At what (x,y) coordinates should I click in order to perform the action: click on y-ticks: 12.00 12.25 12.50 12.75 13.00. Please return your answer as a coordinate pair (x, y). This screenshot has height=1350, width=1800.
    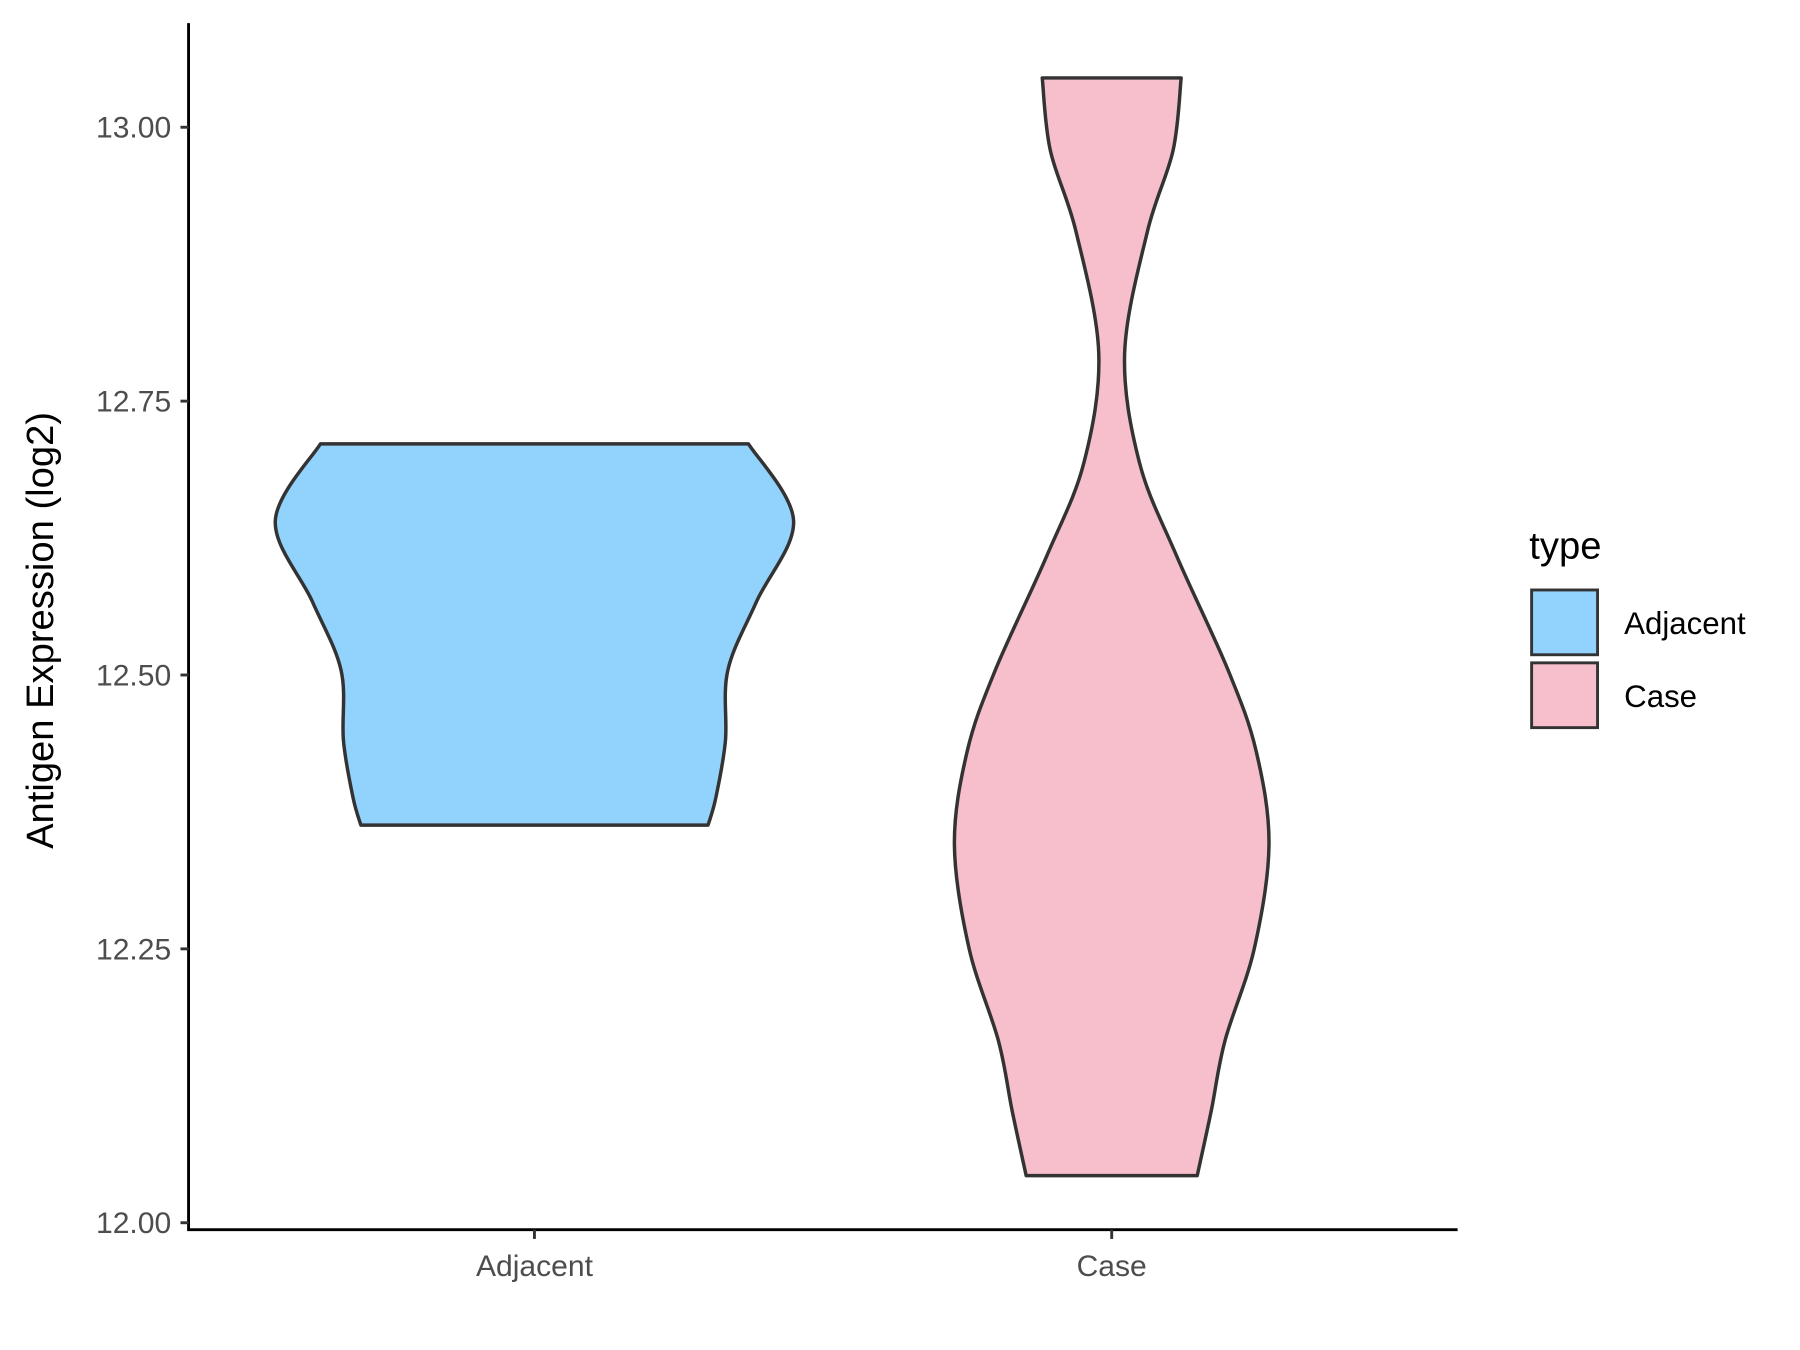
    Looking at the image, I should click on (142, 676).